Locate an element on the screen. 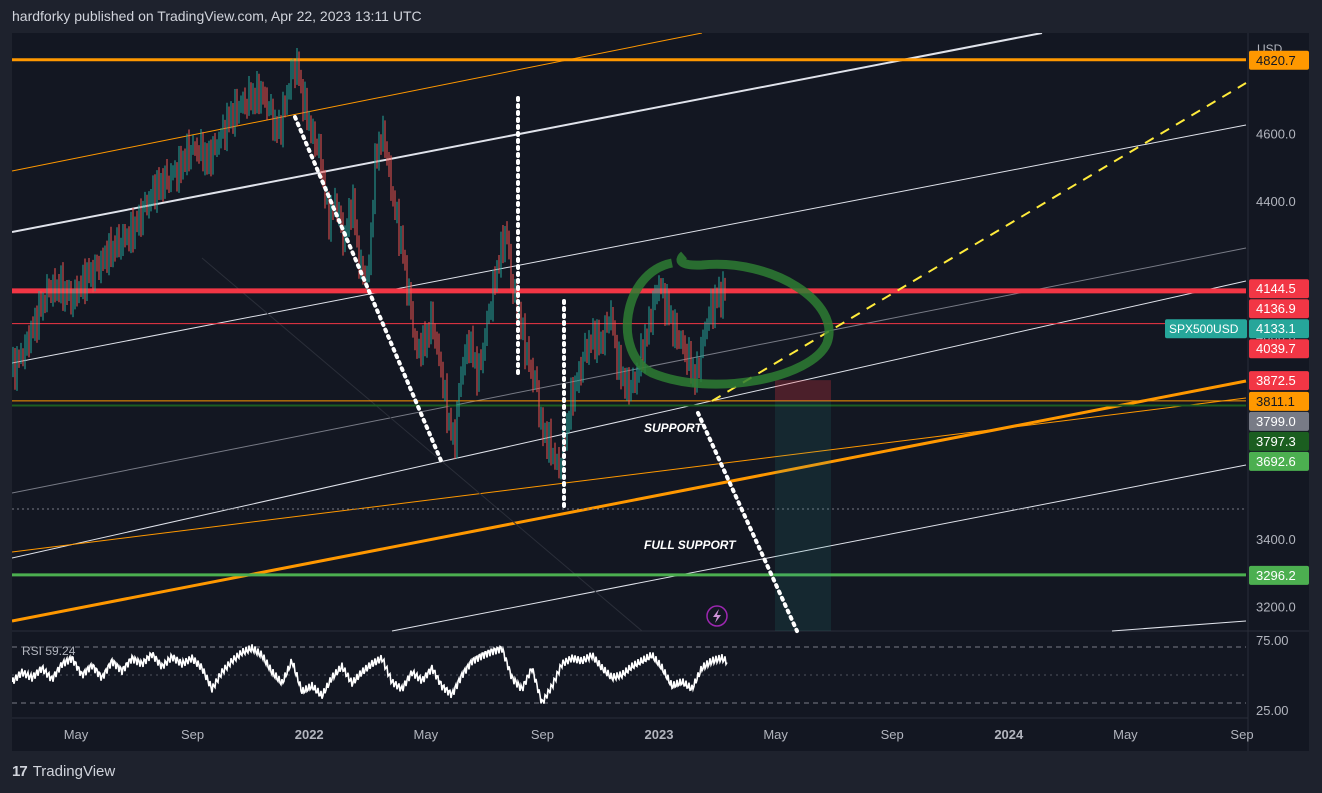 The image size is (1322, 793). price-badge-label: 4136.9 is located at coordinates (1276, 308).